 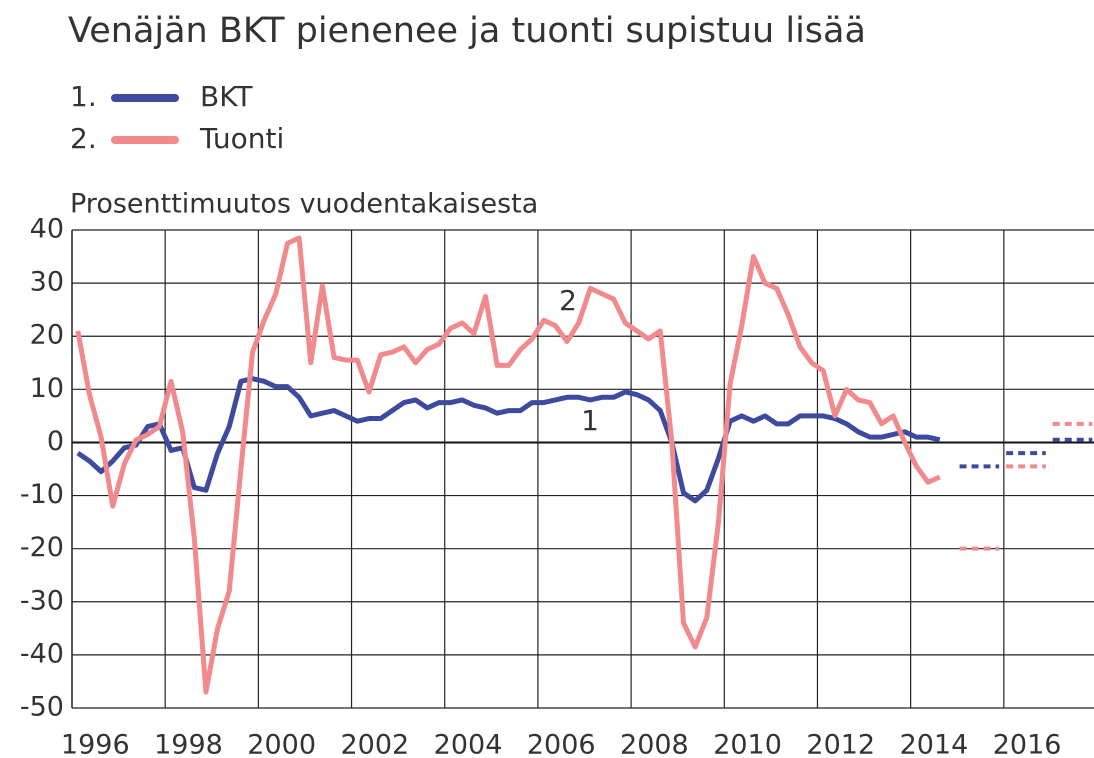 I want to click on legend-number: 2., so click(x=83, y=138).